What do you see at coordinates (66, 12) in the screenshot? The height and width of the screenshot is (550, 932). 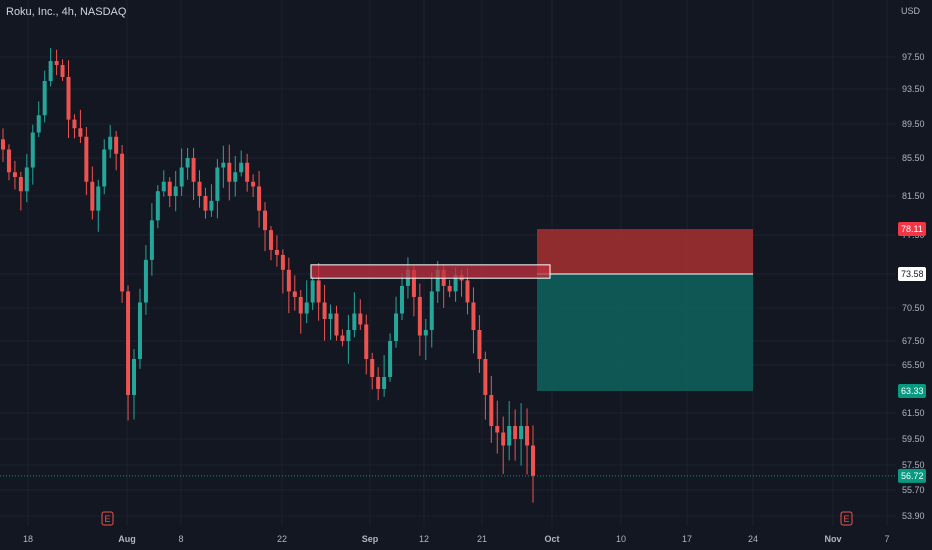 I see `symbol-title: Roku, Inc., 4h, NASDAQ` at bounding box center [66, 12].